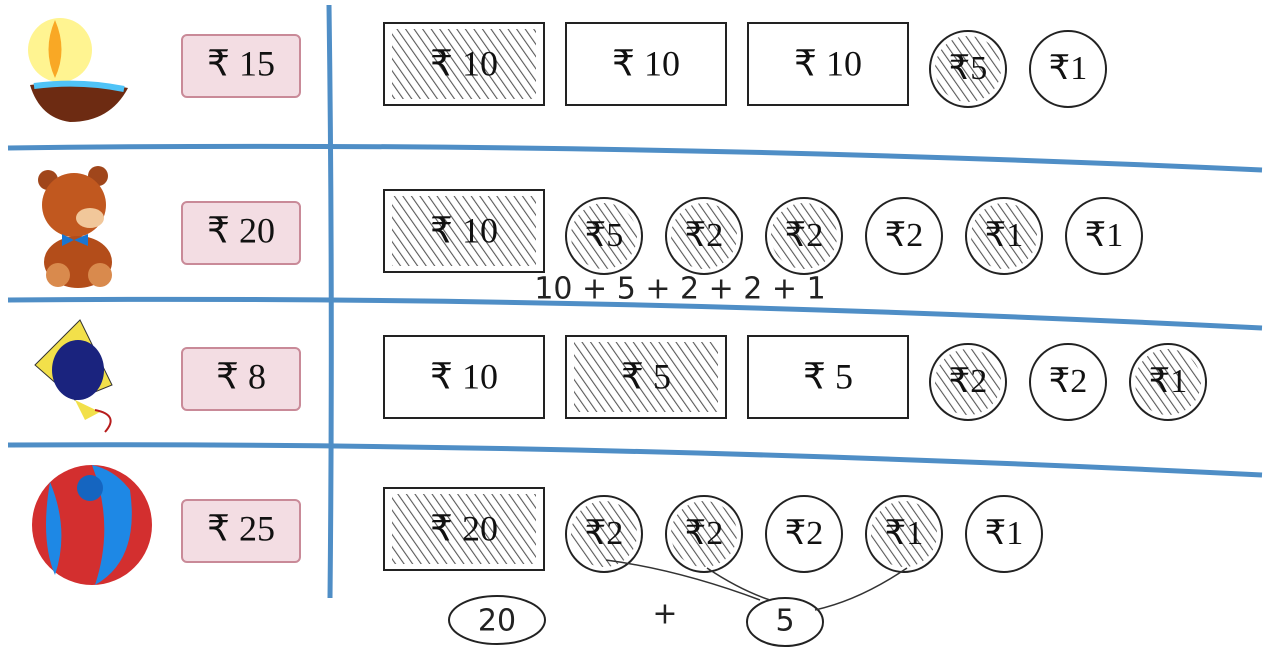 This screenshot has height=652, width=1266. I want to click on lamp-icon, so click(78, 70).